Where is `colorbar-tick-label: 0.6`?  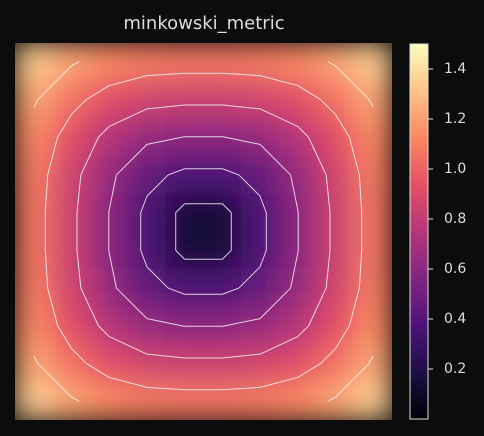
colorbar-tick-label: 0.6 is located at coordinates (455, 269).